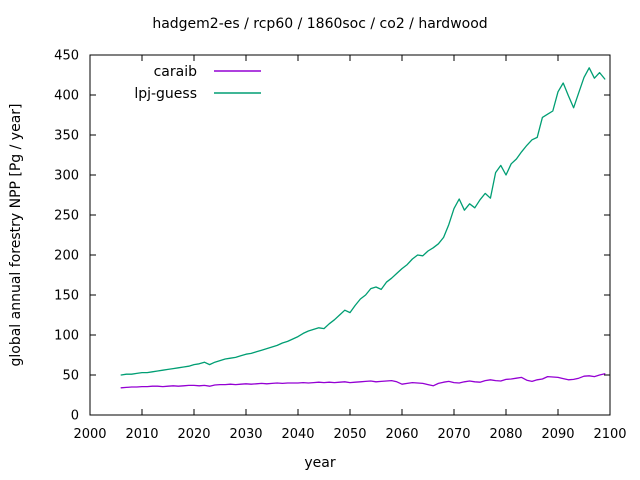 The width and height of the screenshot is (640, 480). What do you see at coordinates (75, 416) in the screenshot?
I see `y-tick-label: 0` at bounding box center [75, 416].